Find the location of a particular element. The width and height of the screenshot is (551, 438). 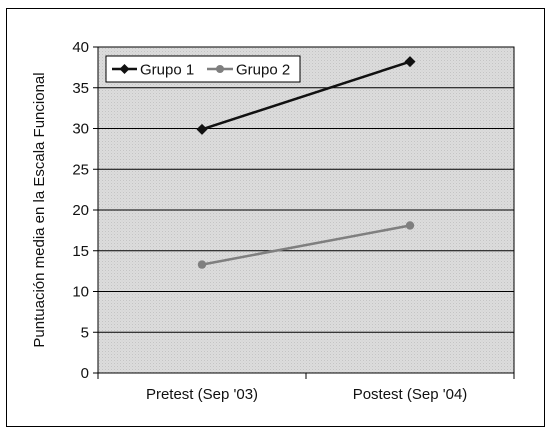

y-tick-label: 10 is located at coordinates (80, 292).